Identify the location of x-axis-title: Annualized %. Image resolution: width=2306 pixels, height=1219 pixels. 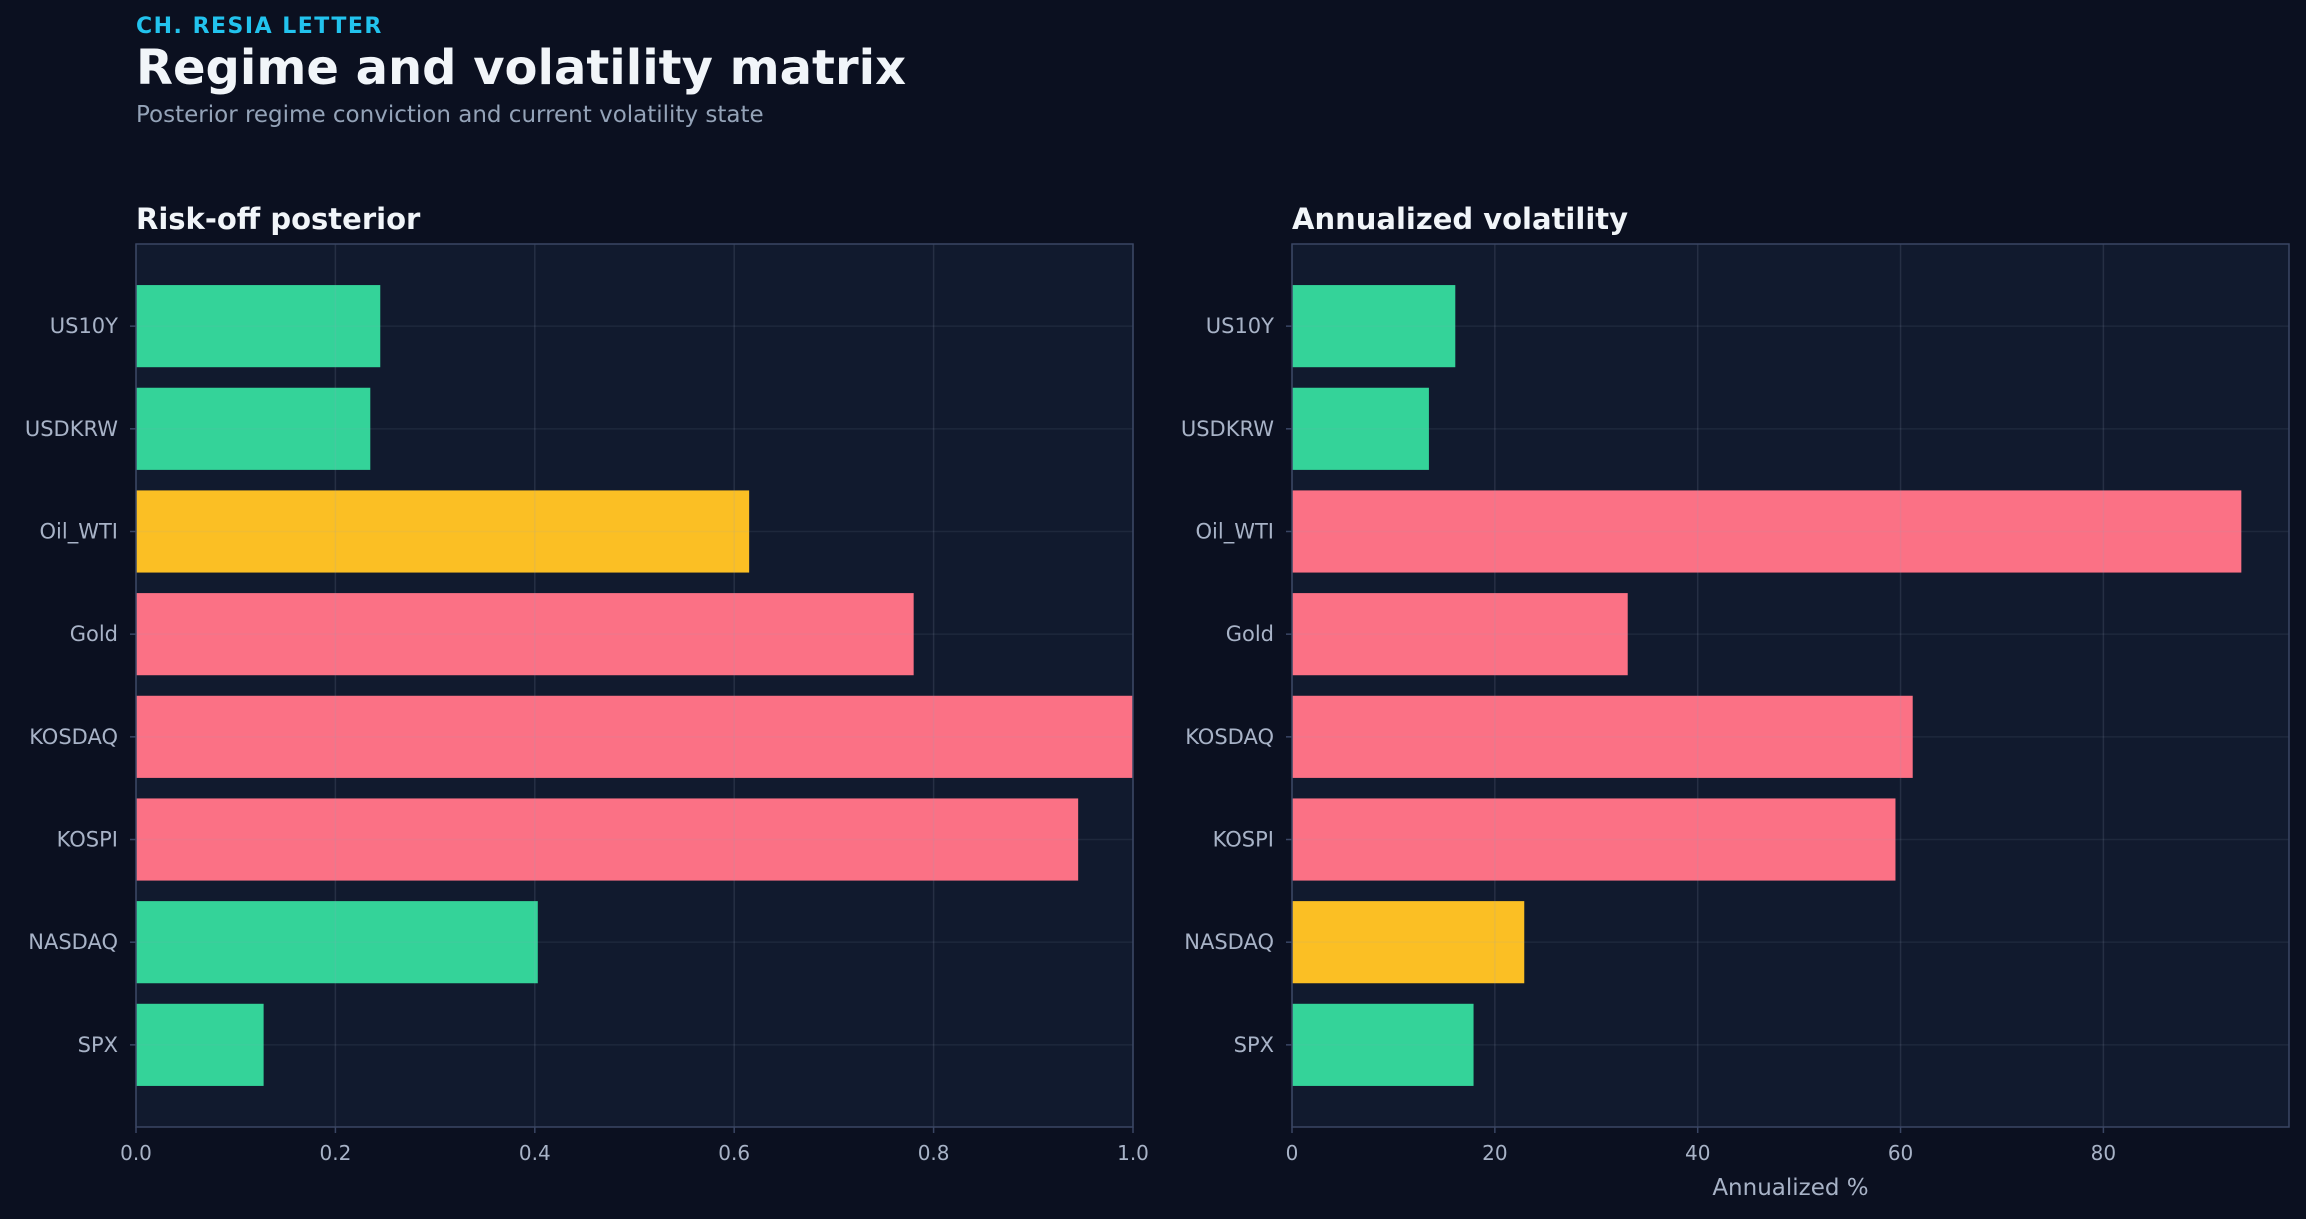
(1790, 1188).